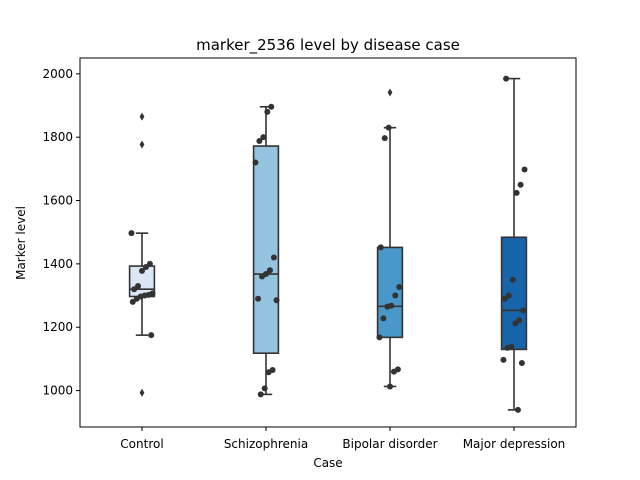 The image size is (640, 480). Describe the element at coordinates (514, 444) in the screenshot. I see `x-tick-label: Major depression` at that location.